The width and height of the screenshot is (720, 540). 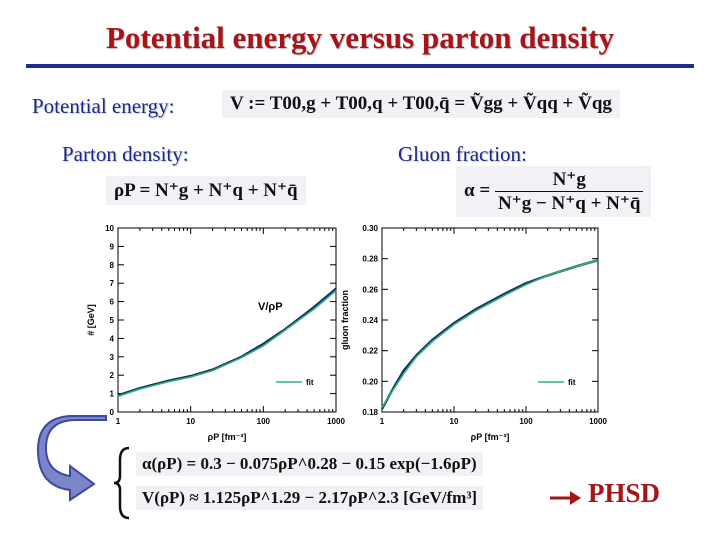 I want to click on gluon-eq-denominator: N⁺g − N⁺q + N⁺q̄, so click(x=569, y=203).